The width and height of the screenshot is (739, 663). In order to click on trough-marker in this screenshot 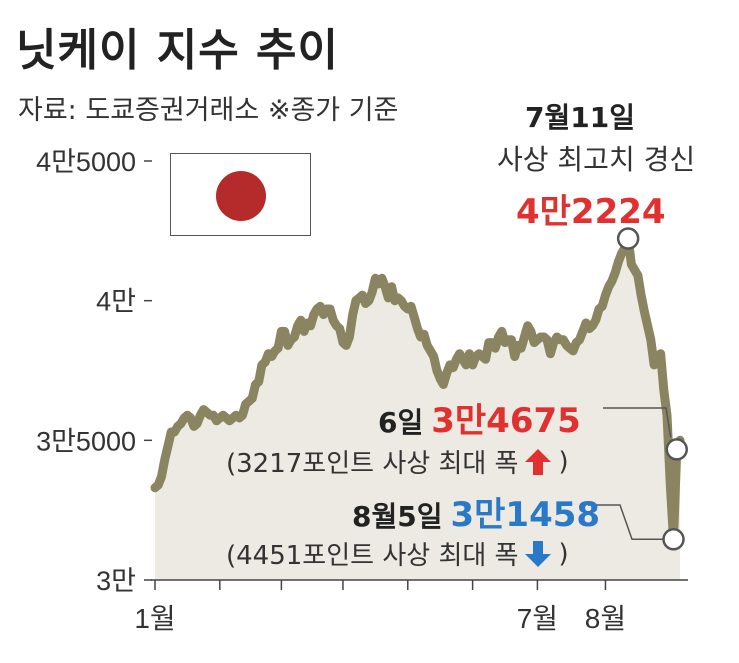, I will do `click(673, 539)`.